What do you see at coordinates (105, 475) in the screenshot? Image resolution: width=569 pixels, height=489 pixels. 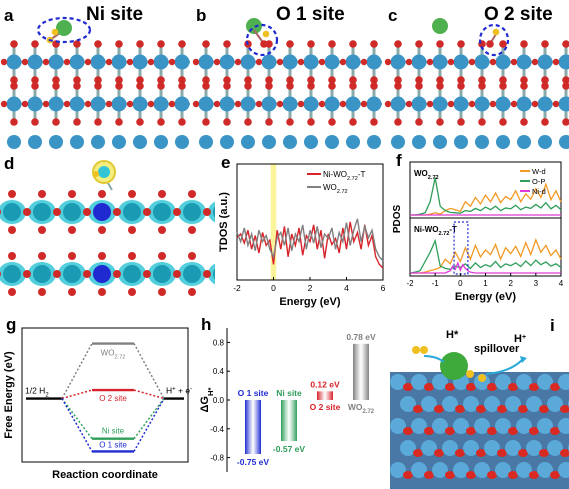 I see `x-axis-label: Reaction coordinate` at bounding box center [105, 475].